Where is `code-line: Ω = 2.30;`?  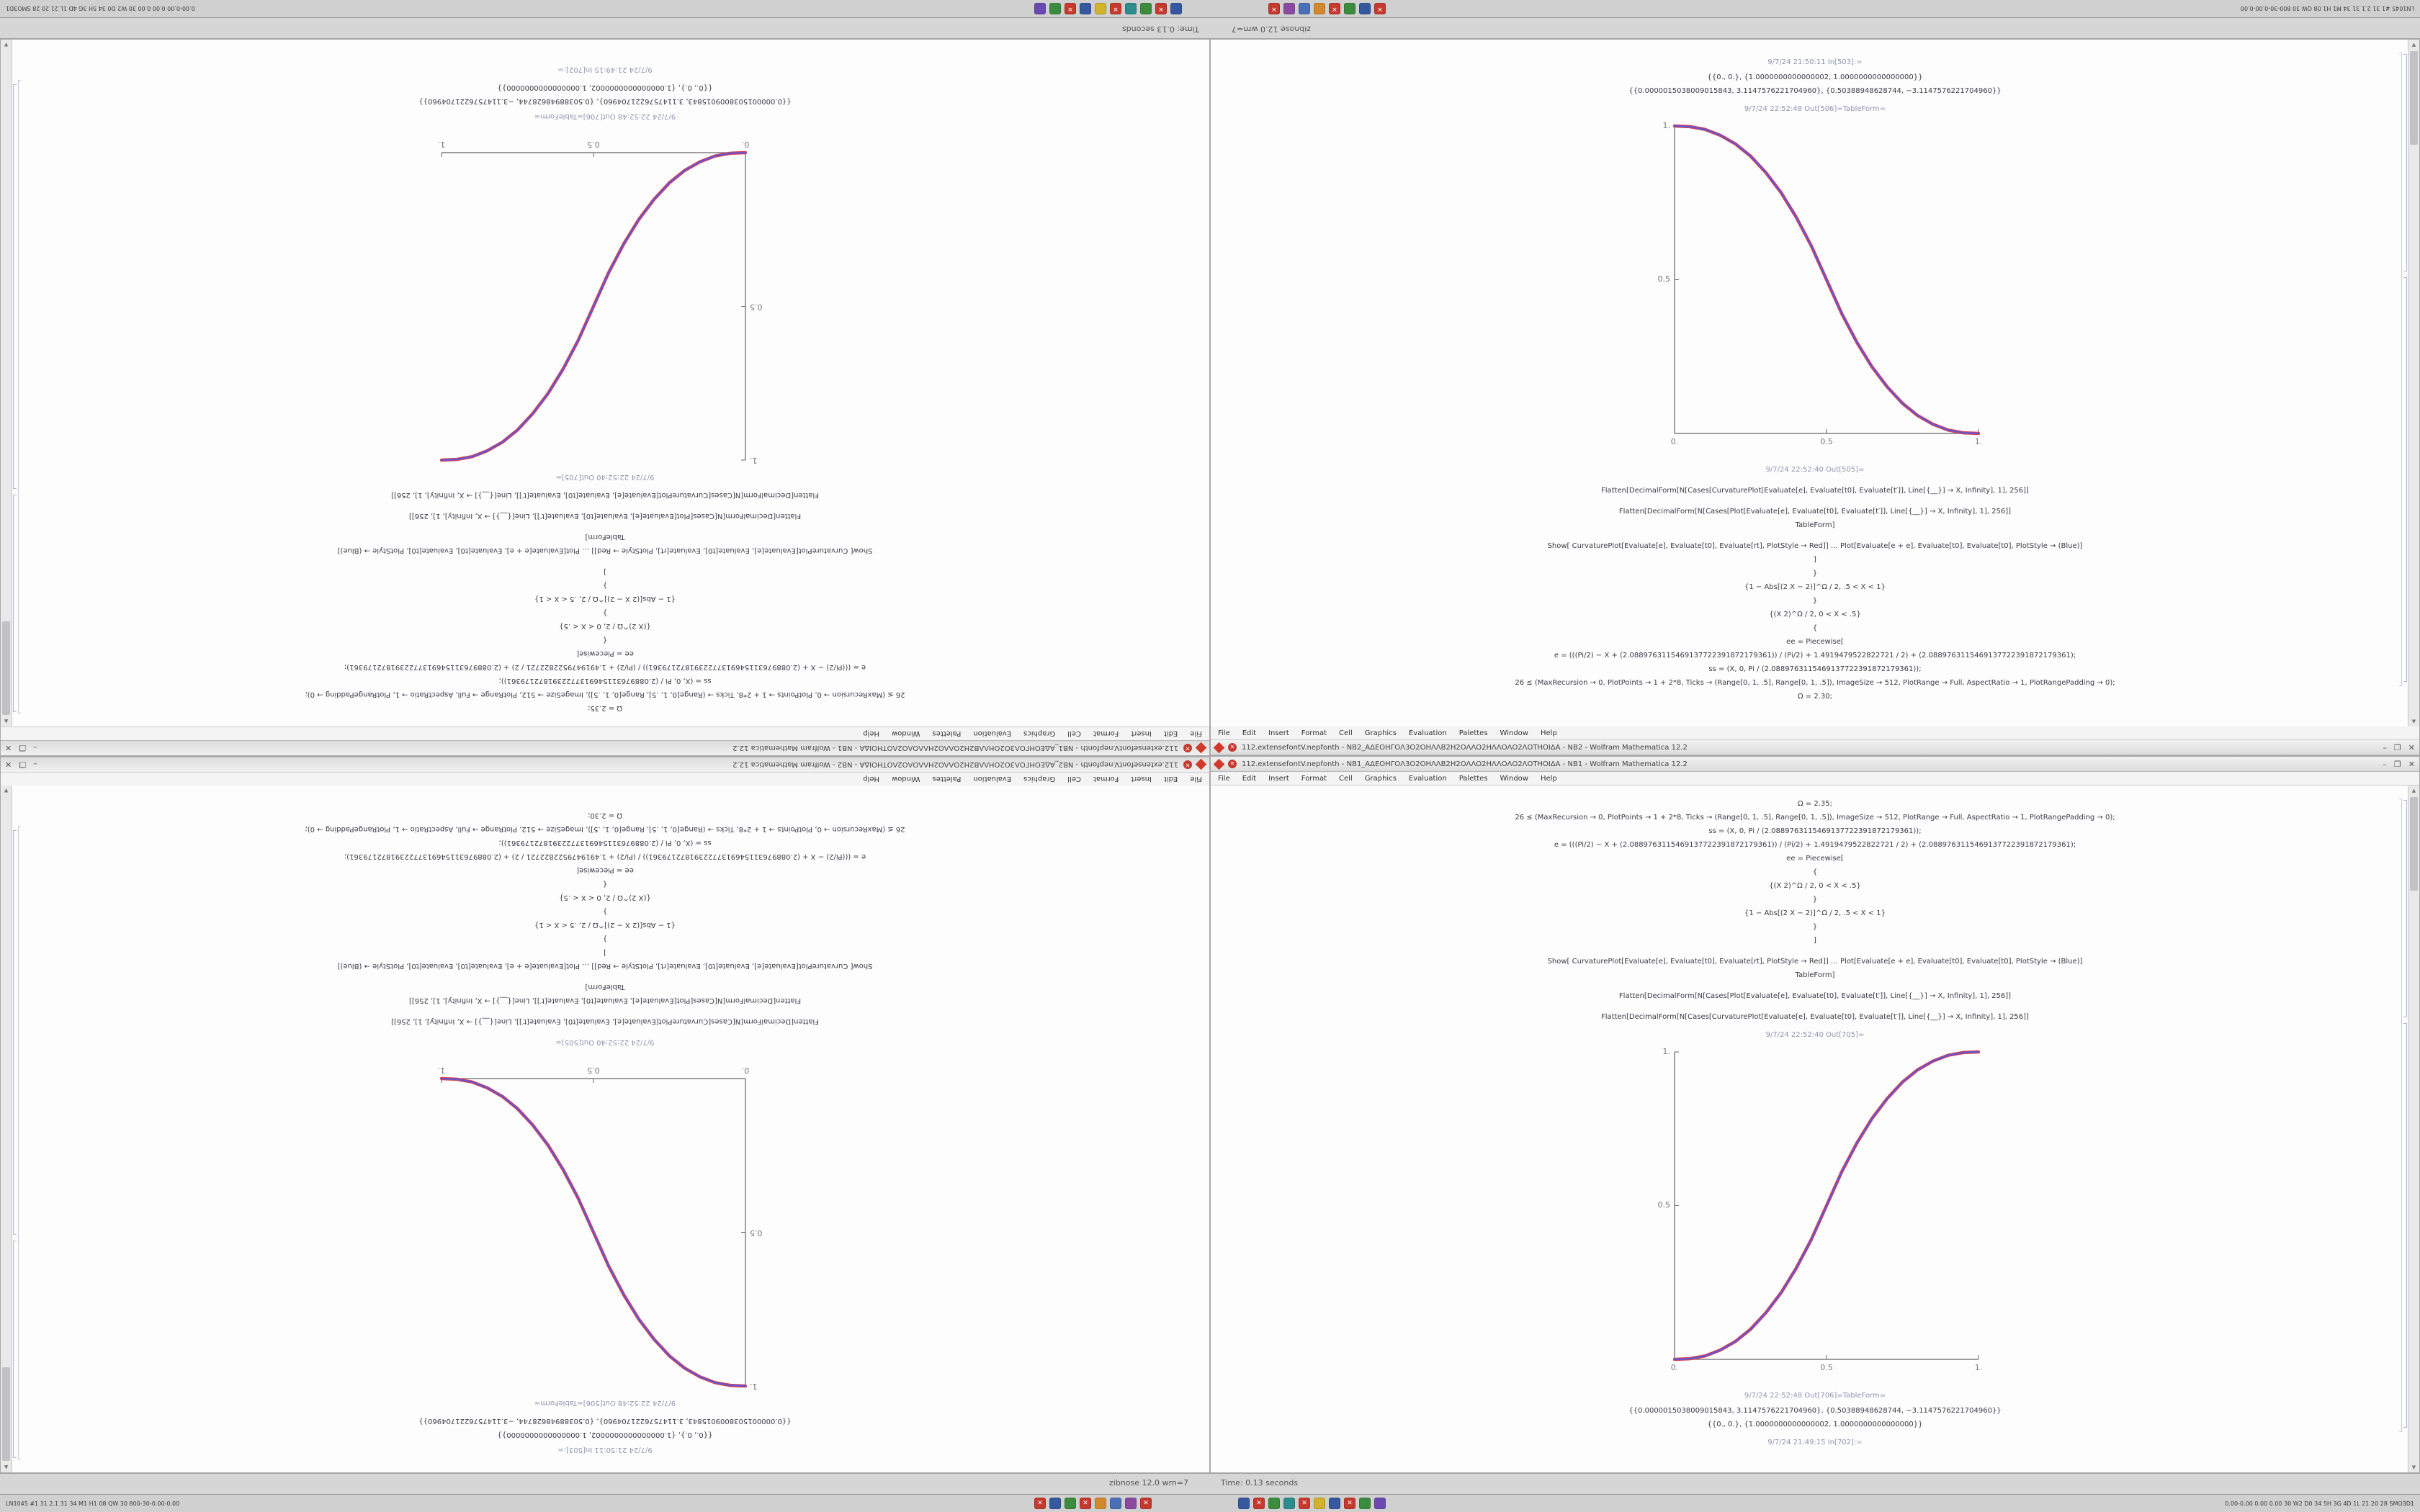
code-line: Ω = 2.30; is located at coordinates (1814, 697).